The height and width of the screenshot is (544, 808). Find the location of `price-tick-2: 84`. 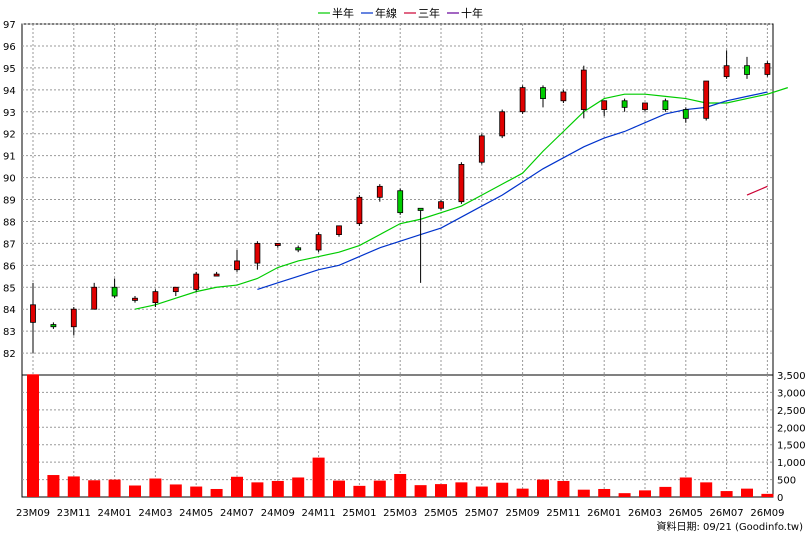

price-tick-2: 84 is located at coordinates (9, 310).